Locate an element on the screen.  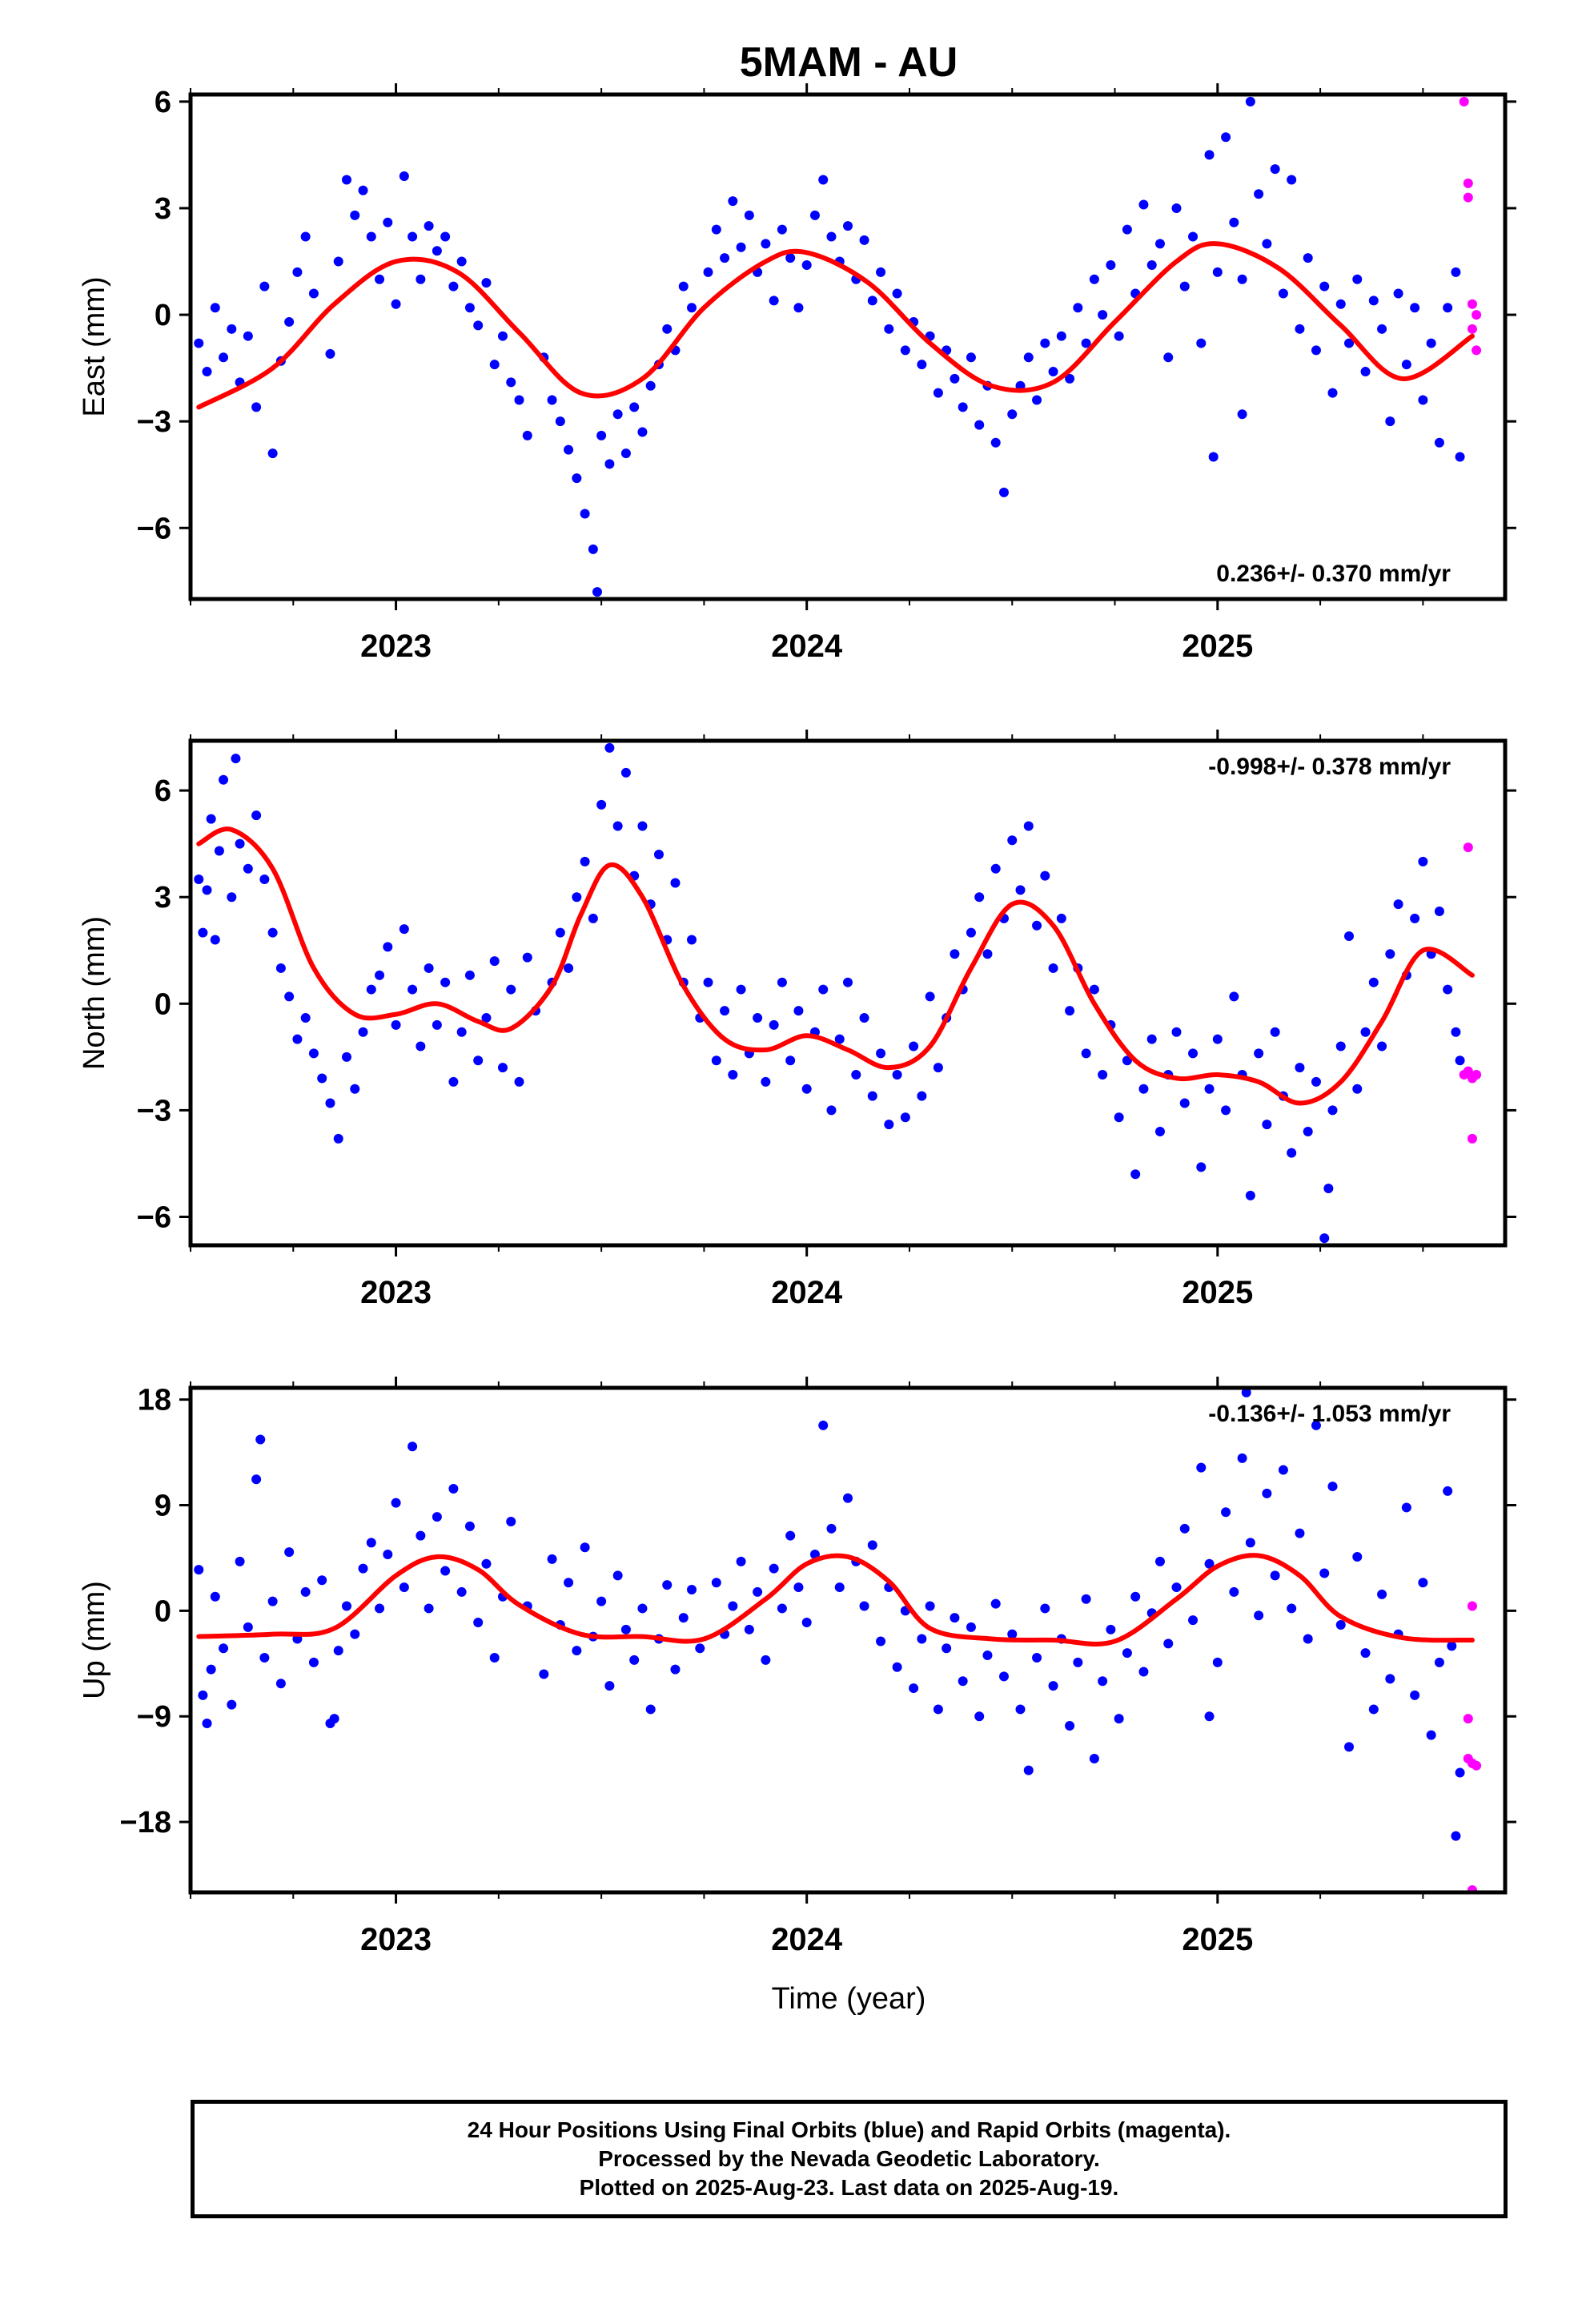
y-tick-label: 9 is located at coordinates (163, 1506).